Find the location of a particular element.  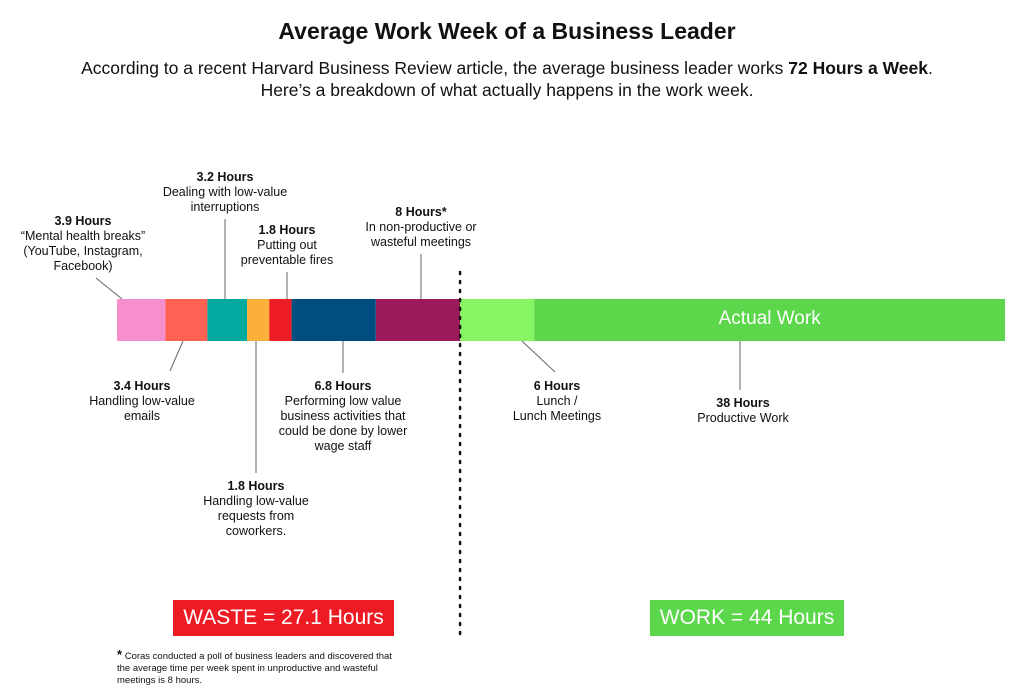

segment-hours-6: 8 Hours* is located at coordinates (421, 212).